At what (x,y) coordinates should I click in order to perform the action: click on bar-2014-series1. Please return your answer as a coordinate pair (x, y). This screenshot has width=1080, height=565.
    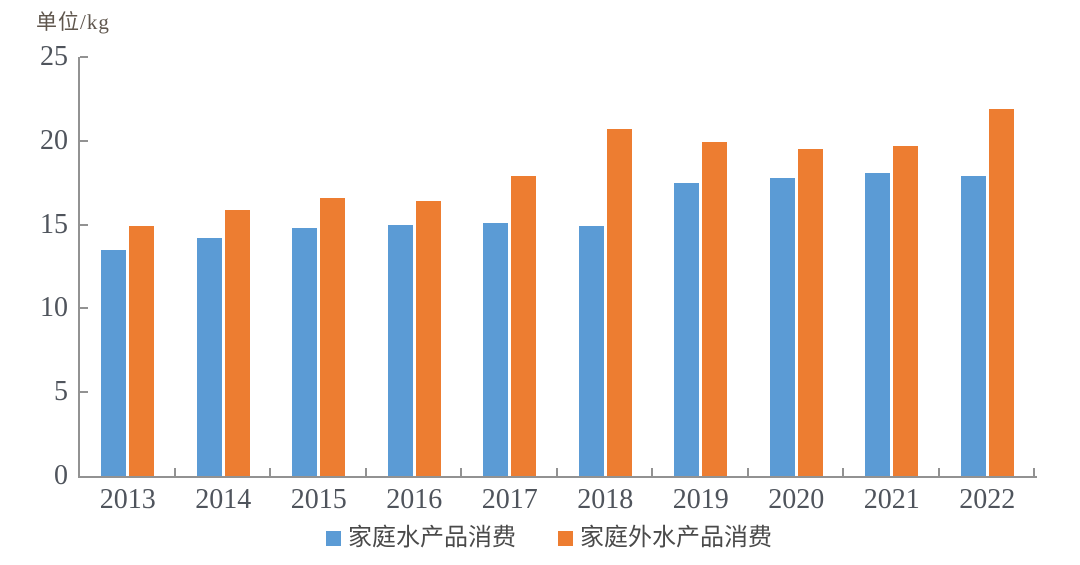
    Looking at the image, I should click on (237, 342).